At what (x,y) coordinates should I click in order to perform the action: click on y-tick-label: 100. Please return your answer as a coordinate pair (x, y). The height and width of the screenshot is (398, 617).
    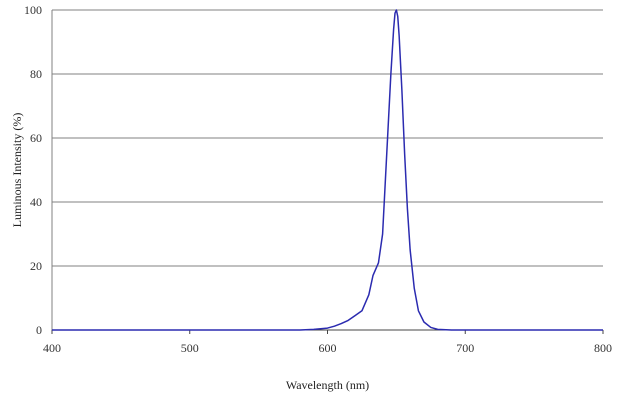
    Looking at the image, I should click on (33, 10).